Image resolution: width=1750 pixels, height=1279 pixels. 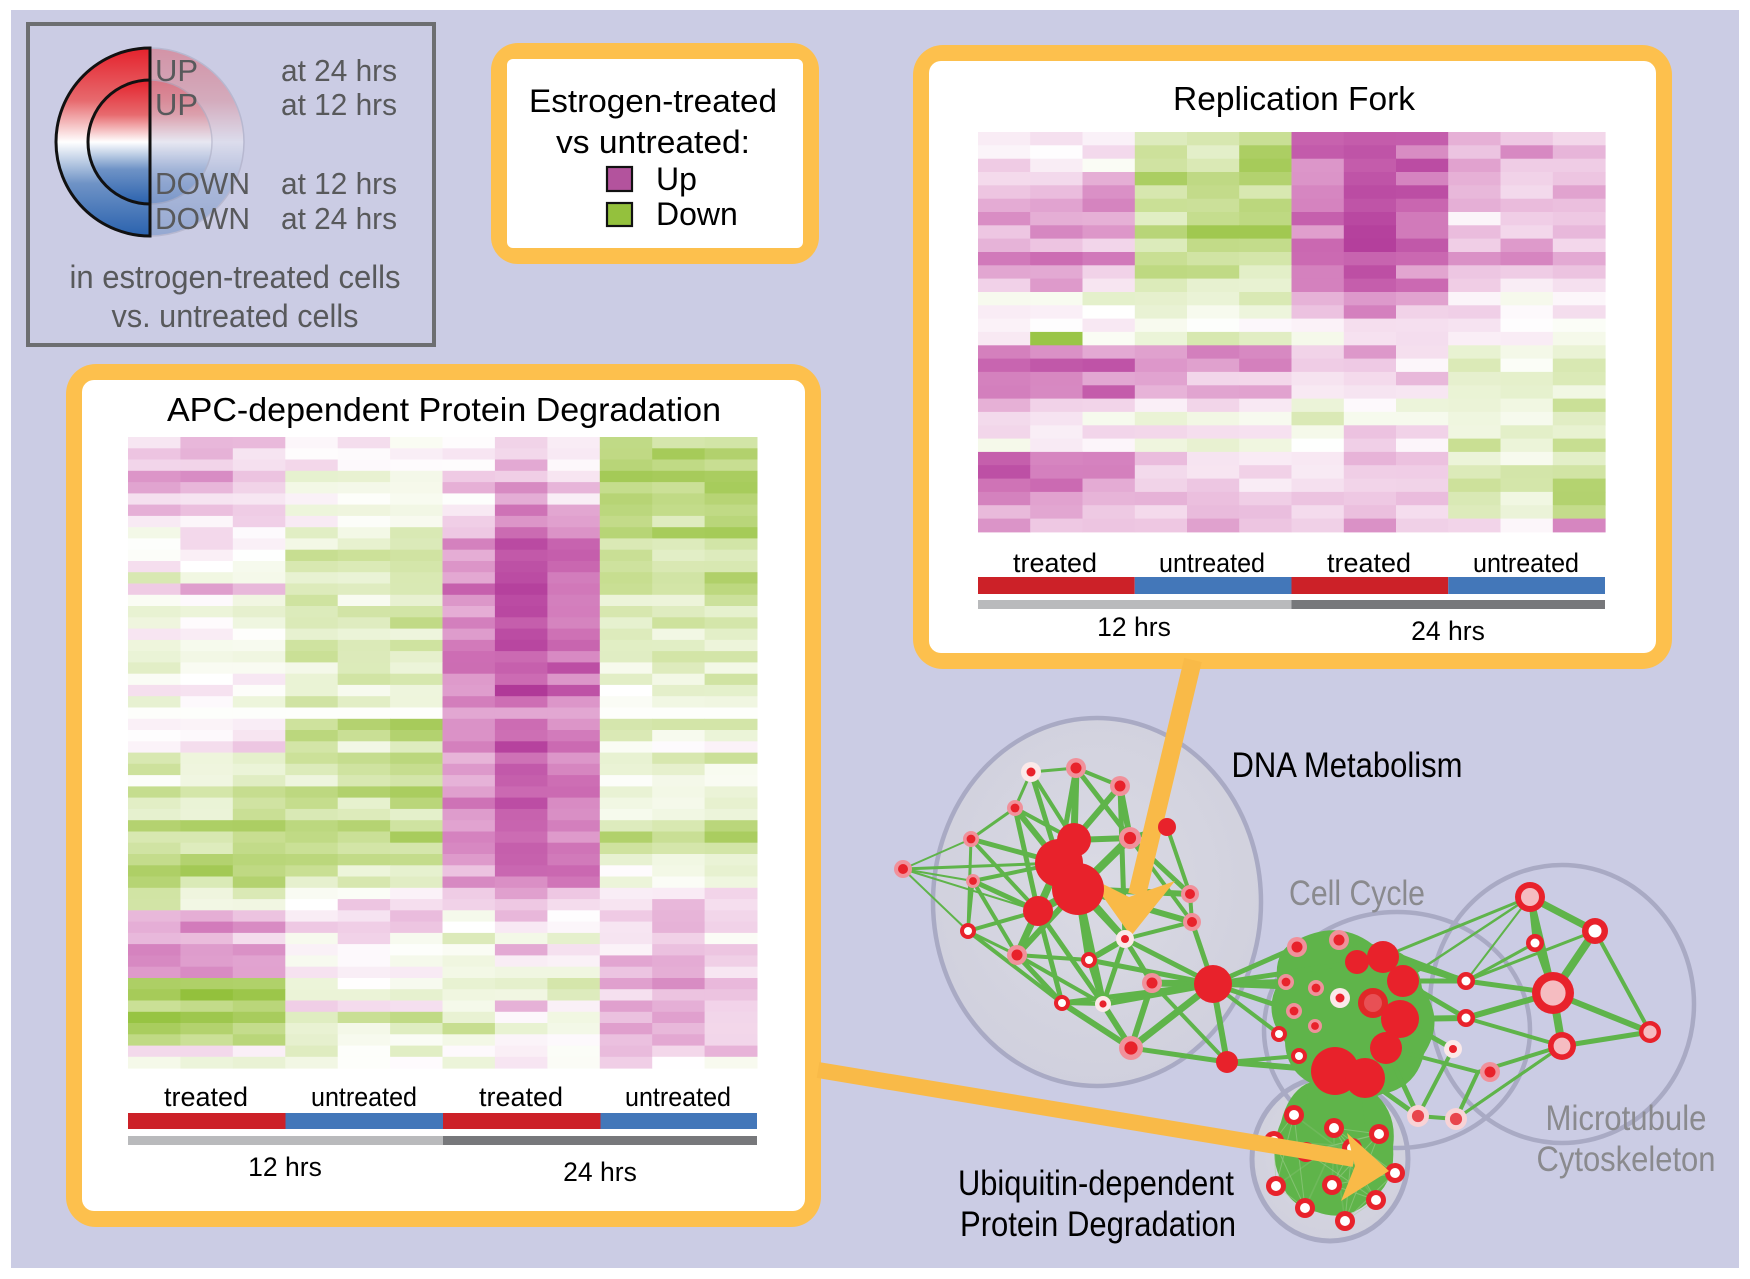 What do you see at coordinates (653, 101) in the screenshot?
I see `svg-text: Estrogen-treated` at bounding box center [653, 101].